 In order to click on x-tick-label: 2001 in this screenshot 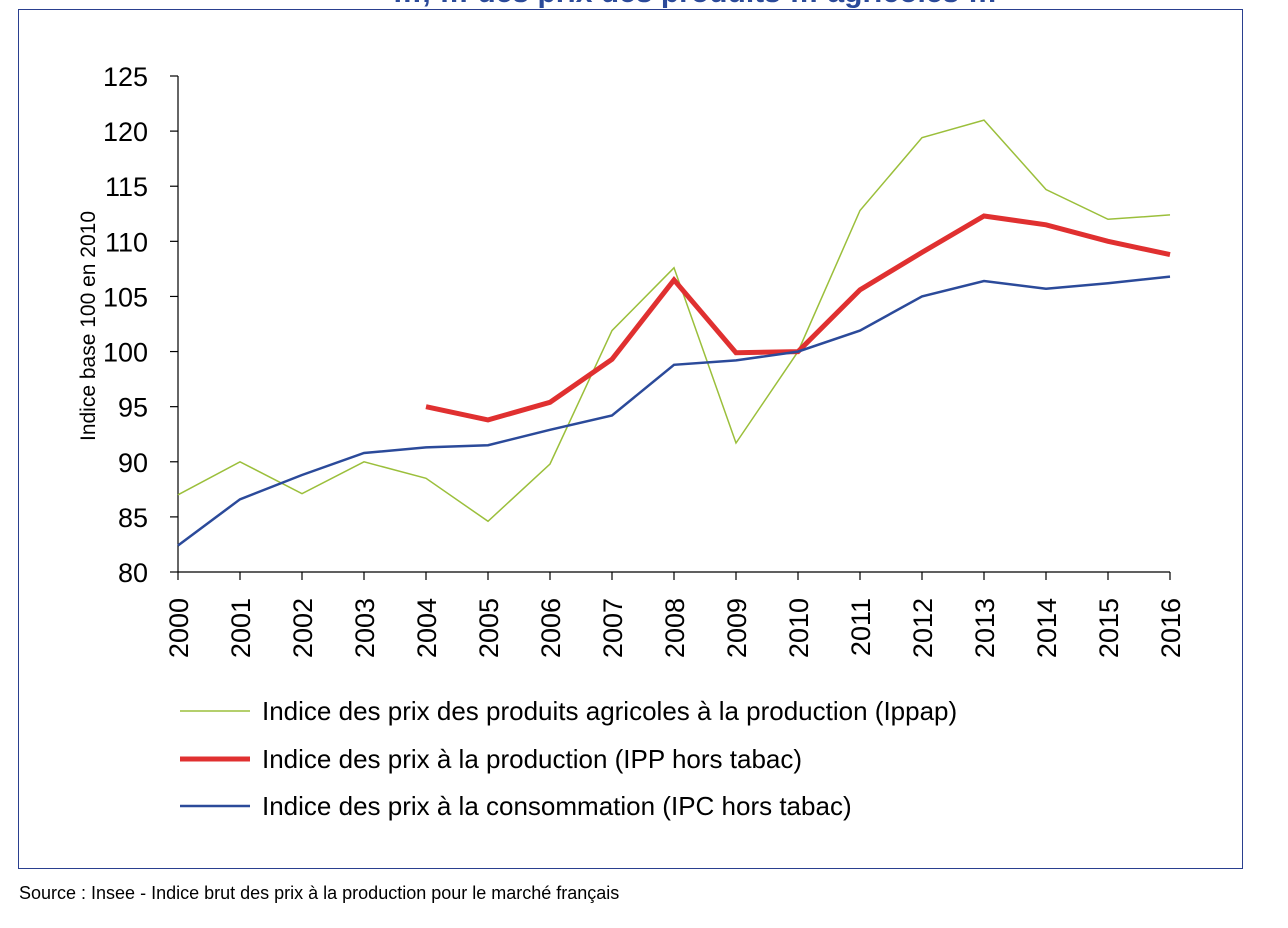, I will do `click(241, 628)`.